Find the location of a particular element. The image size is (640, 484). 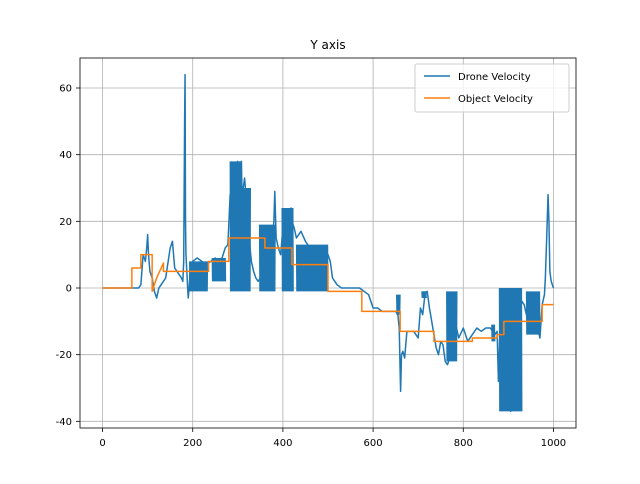

legend-box is located at coordinates (492, 88).